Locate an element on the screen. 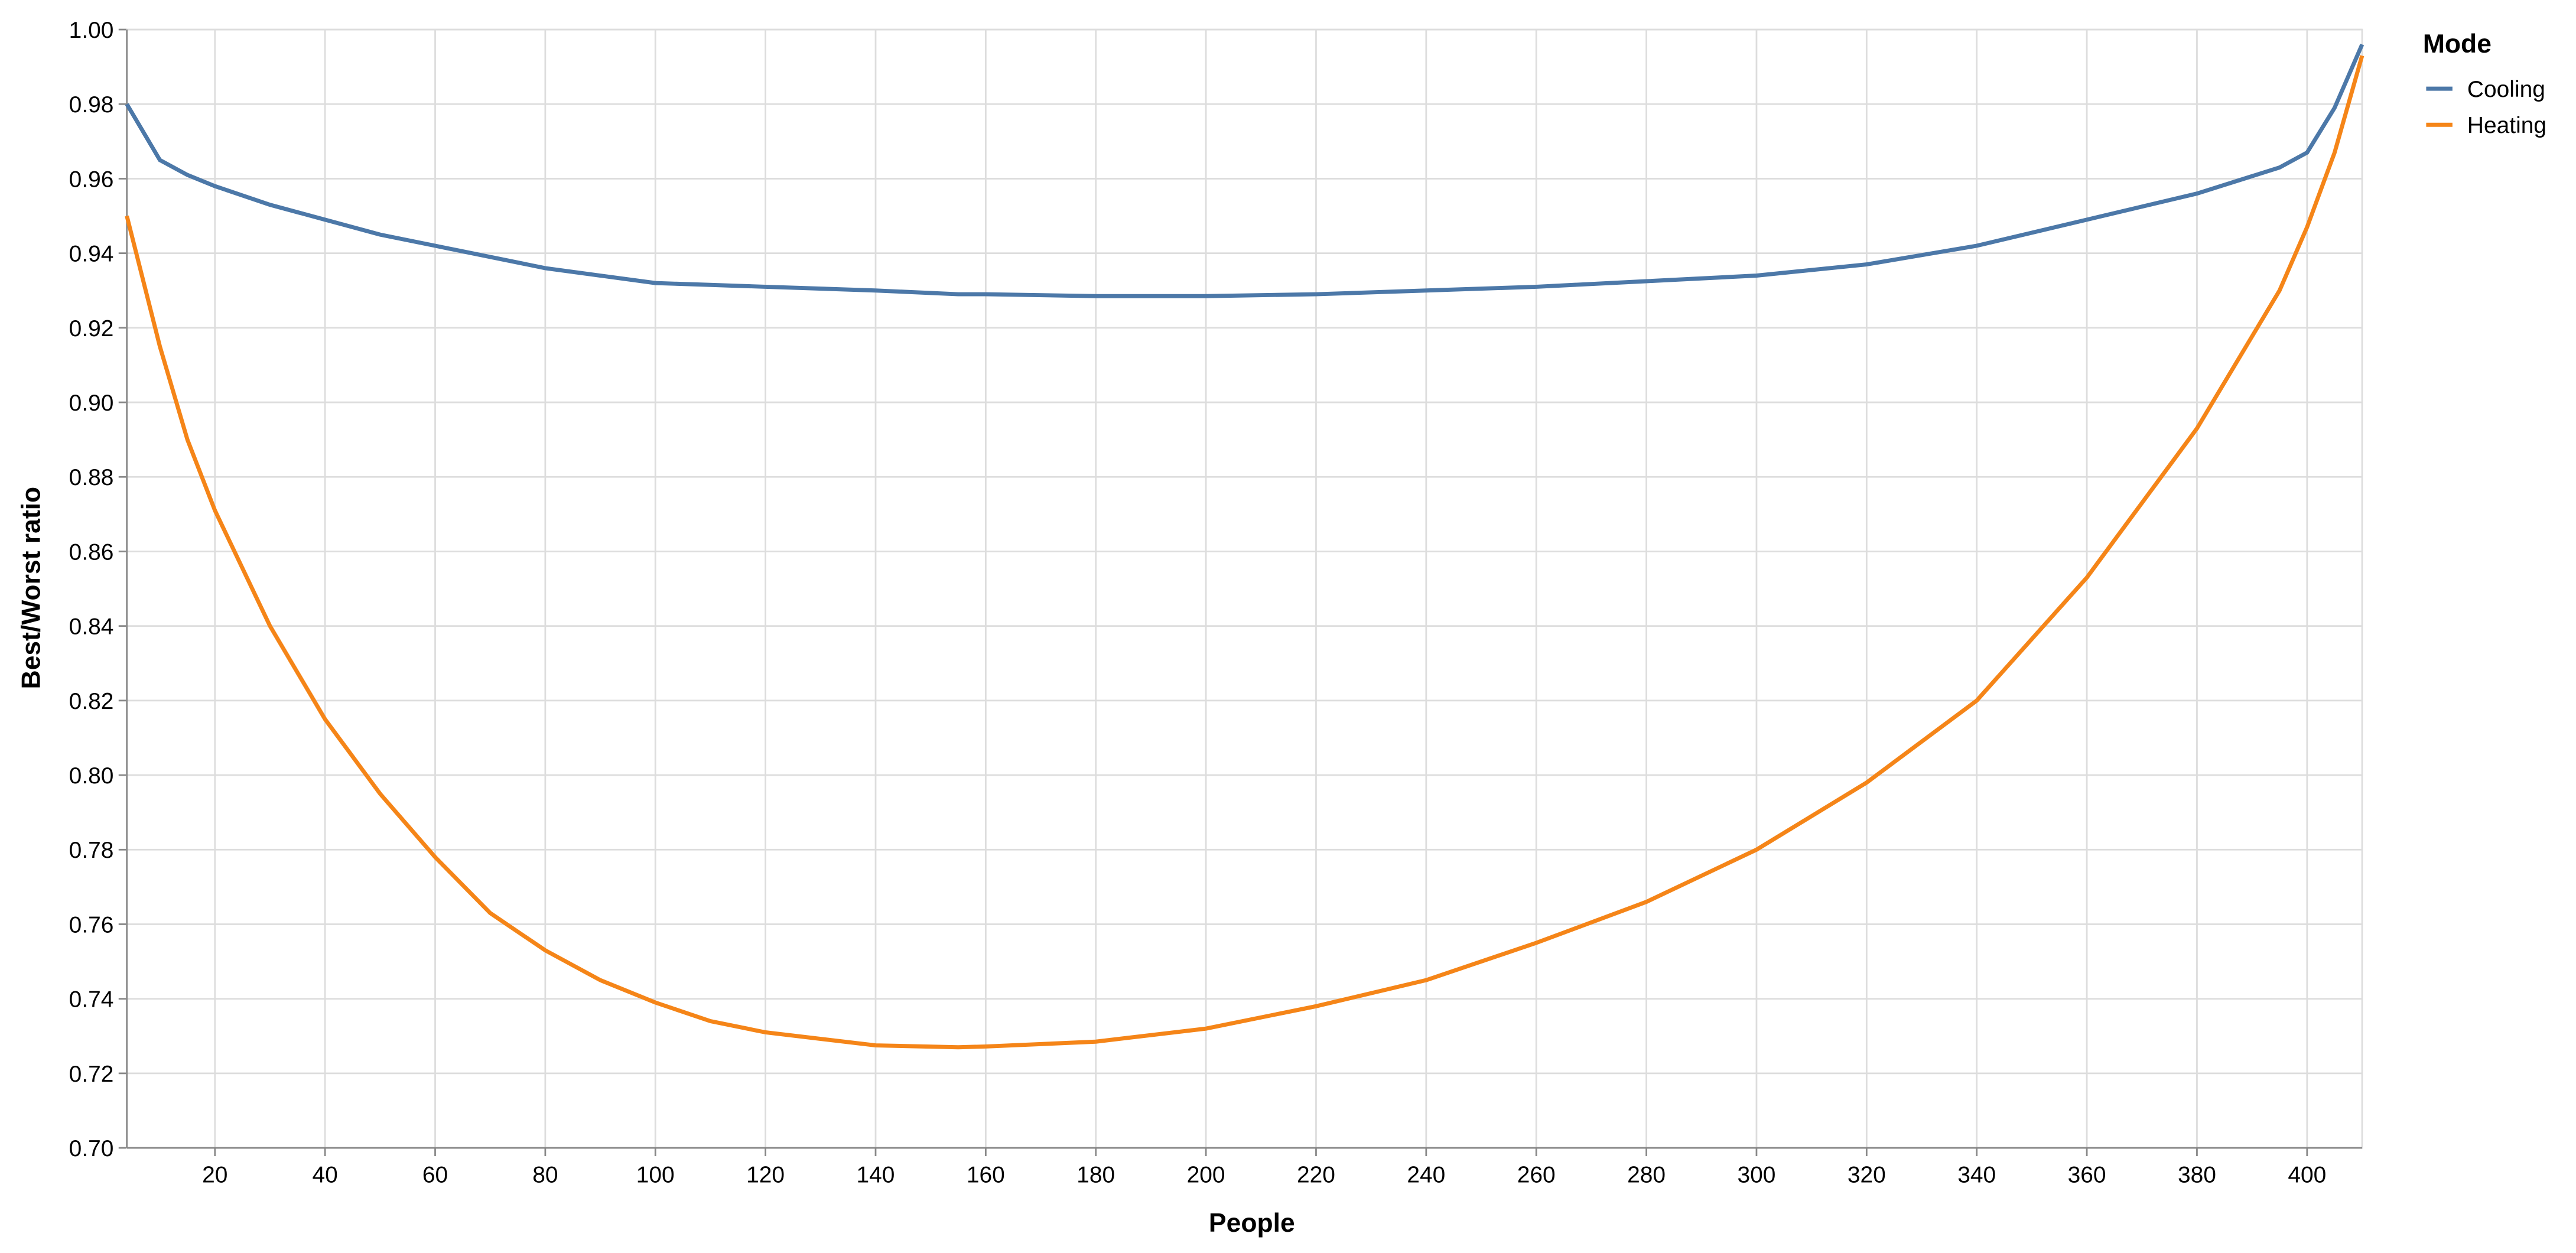 The image size is (2576, 1253). x-tick-label: 240 is located at coordinates (1426, 1174).